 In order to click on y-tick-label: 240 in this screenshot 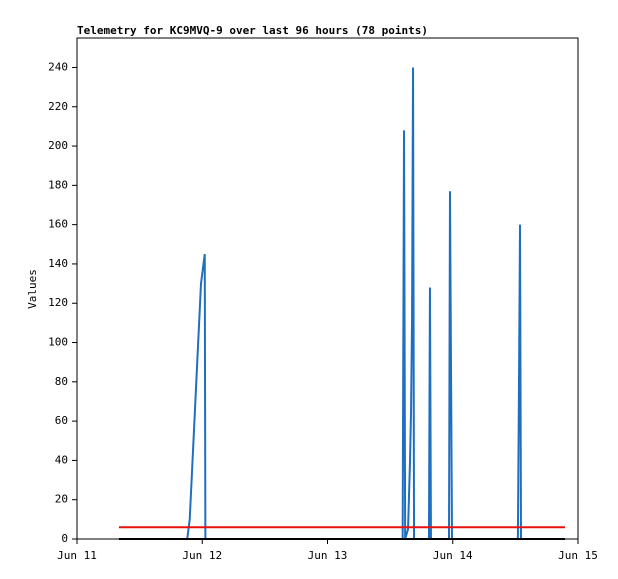, I will do `click(58, 66)`.